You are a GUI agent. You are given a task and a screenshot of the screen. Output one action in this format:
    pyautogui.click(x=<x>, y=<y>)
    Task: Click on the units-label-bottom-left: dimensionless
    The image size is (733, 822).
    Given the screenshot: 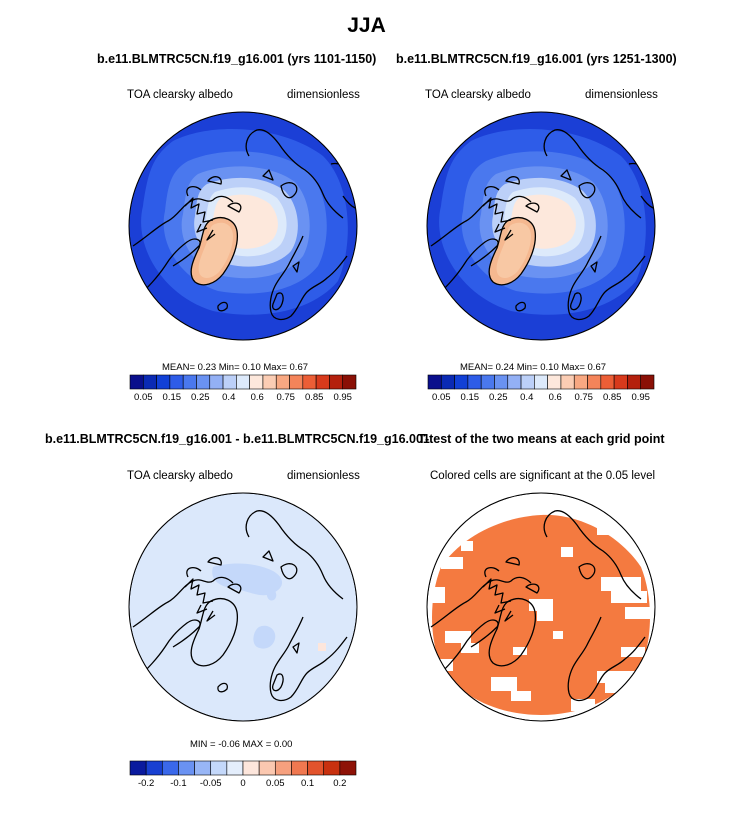 What is the action you would take?
    pyautogui.click(x=323, y=476)
    